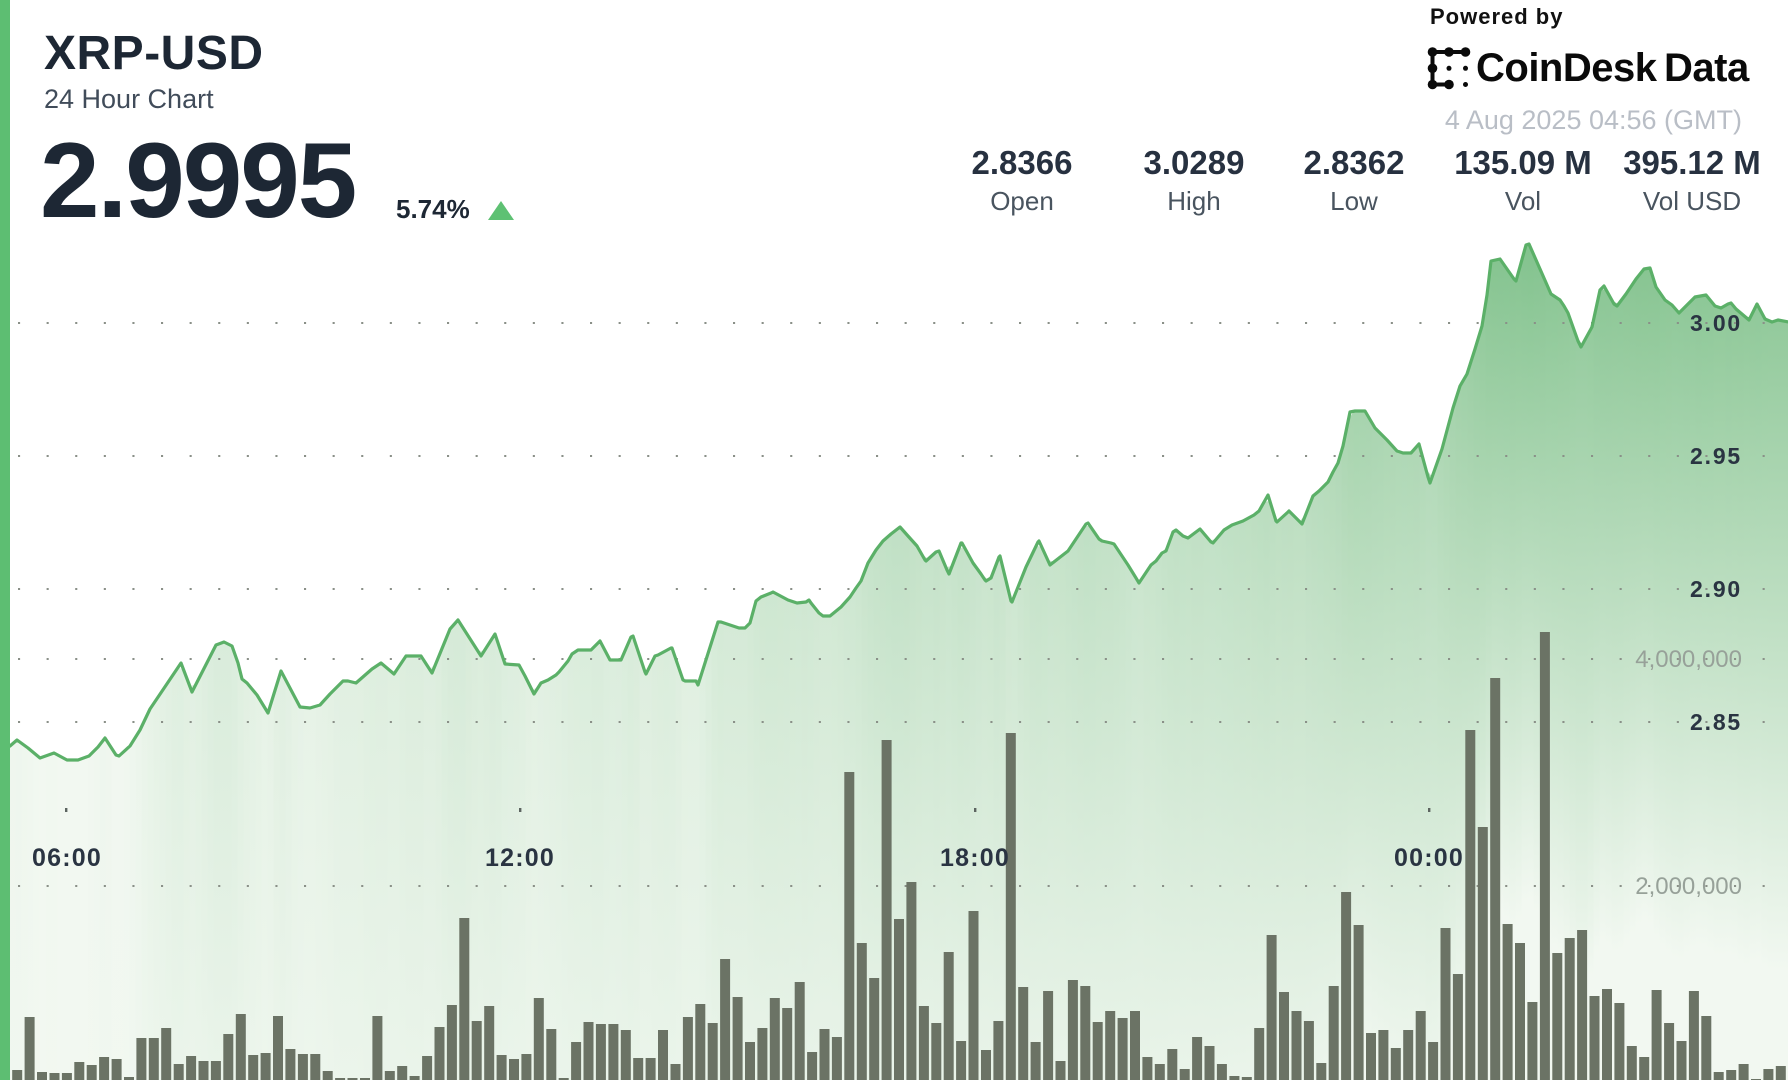 Image resolution: width=1788 pixels, height=1080 pixels. I want to click on svg-text: 00:00, so click(1429, 858).